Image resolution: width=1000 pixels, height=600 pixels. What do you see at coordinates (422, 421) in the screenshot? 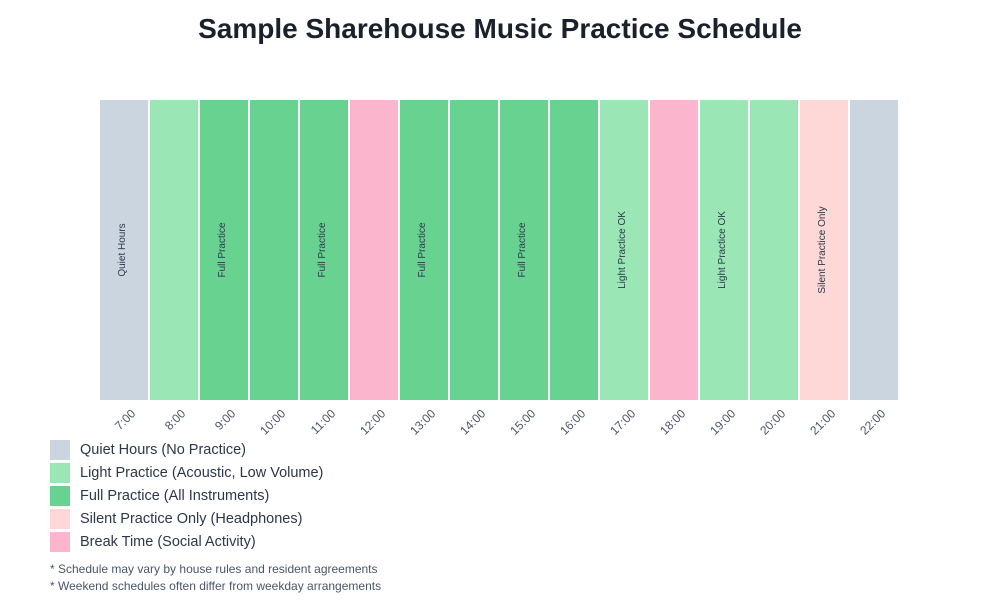
I see `x-tick-label: 13:00` at bounding box center [422, 421].